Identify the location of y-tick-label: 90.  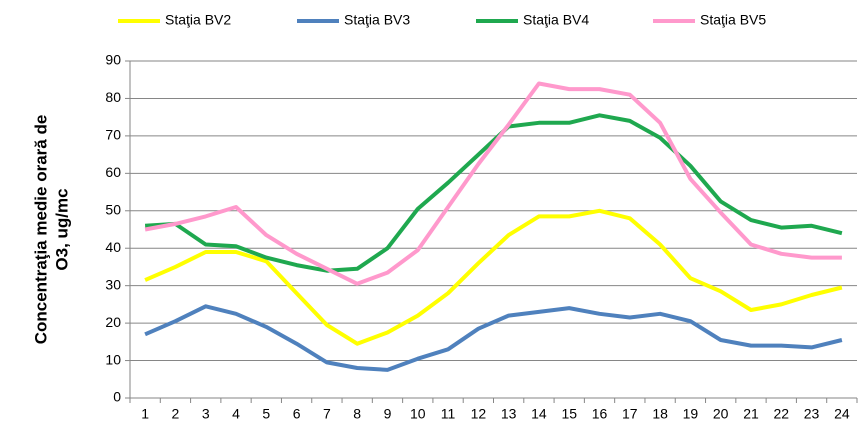
(113, 60).